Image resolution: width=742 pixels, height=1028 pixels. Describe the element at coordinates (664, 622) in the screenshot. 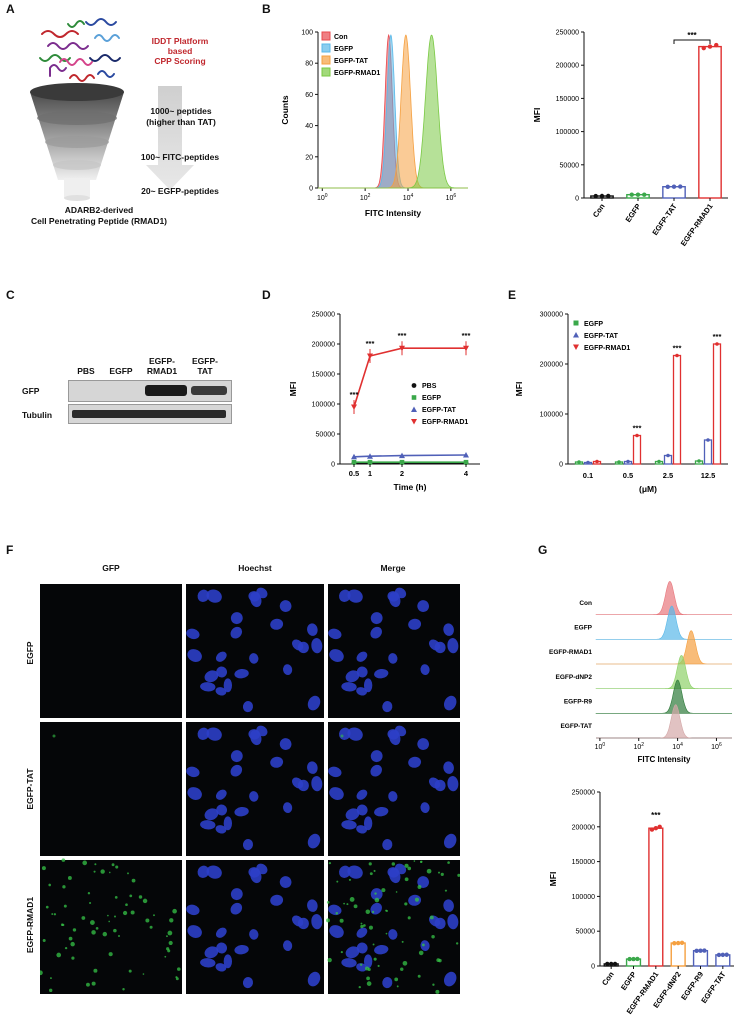

I see `histogram-egfp` at that location.